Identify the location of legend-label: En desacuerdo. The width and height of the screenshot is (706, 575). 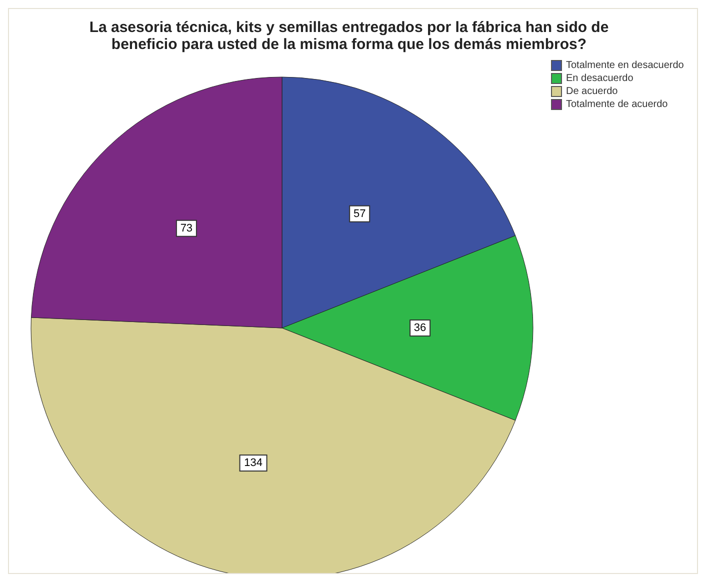
(600, 78).